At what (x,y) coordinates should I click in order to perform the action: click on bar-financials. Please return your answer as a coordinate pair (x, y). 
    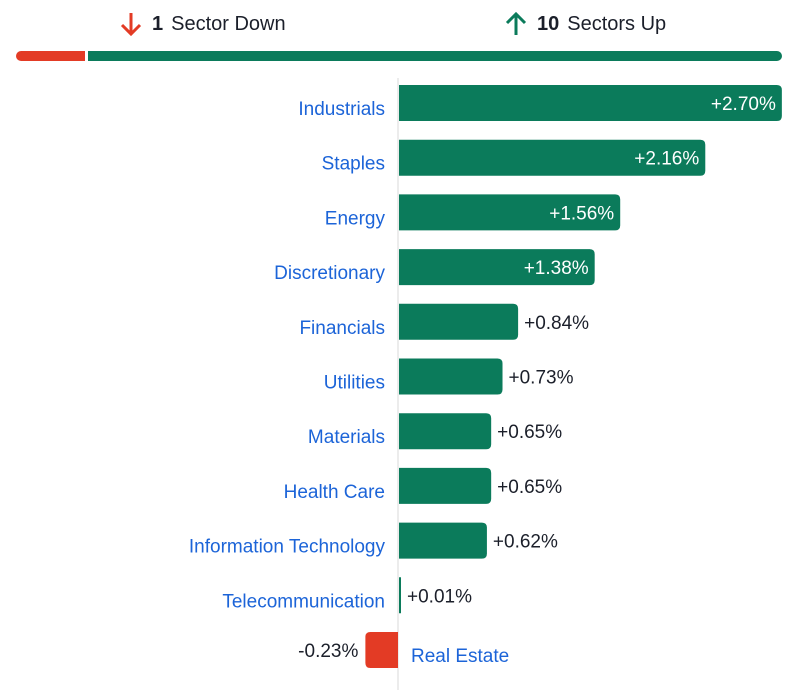
    Looking at the image, I should click on (459, 321).